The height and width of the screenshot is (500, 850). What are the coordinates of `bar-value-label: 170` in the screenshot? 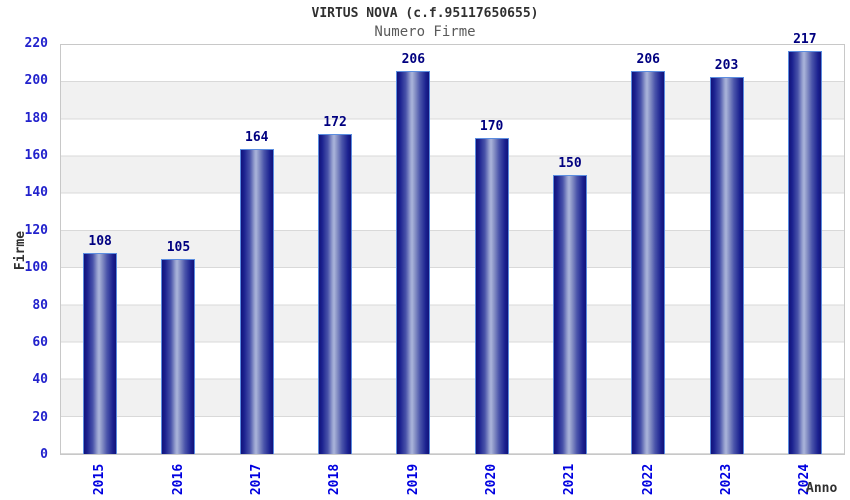 It's located at (491, 126).